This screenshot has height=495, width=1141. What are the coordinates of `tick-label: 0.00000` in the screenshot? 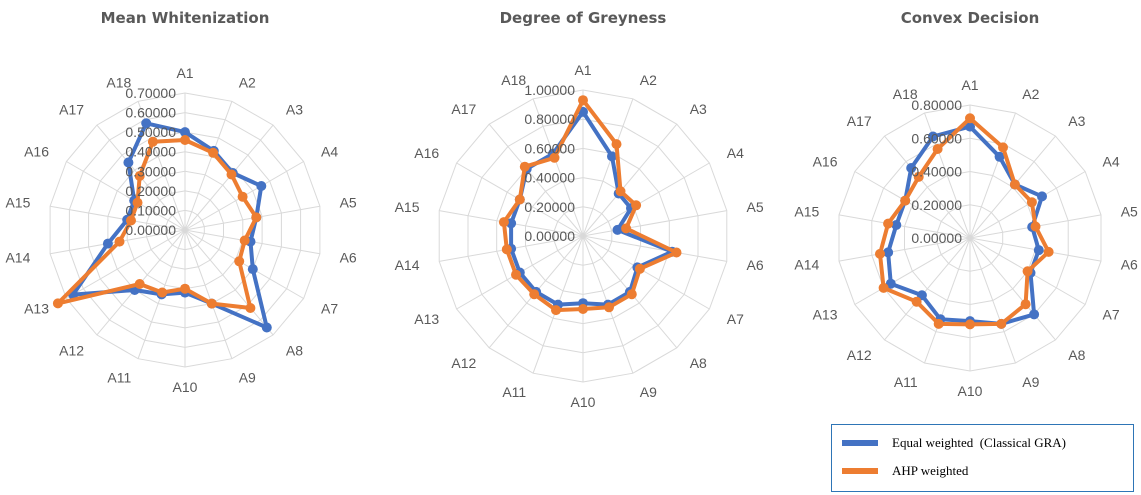 It's located at (936, 238).